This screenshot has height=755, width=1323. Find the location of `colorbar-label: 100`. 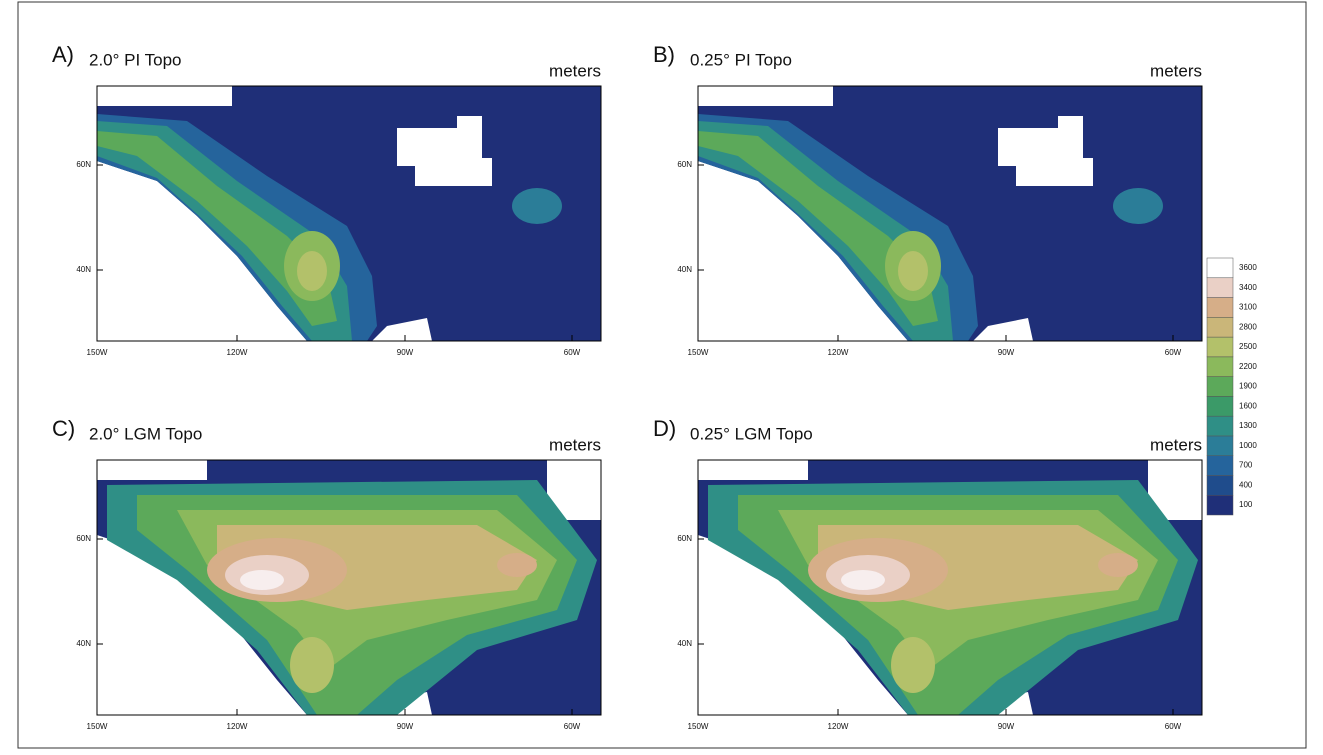

colorbar-label: 100 is located at coordinates (1246, 504).